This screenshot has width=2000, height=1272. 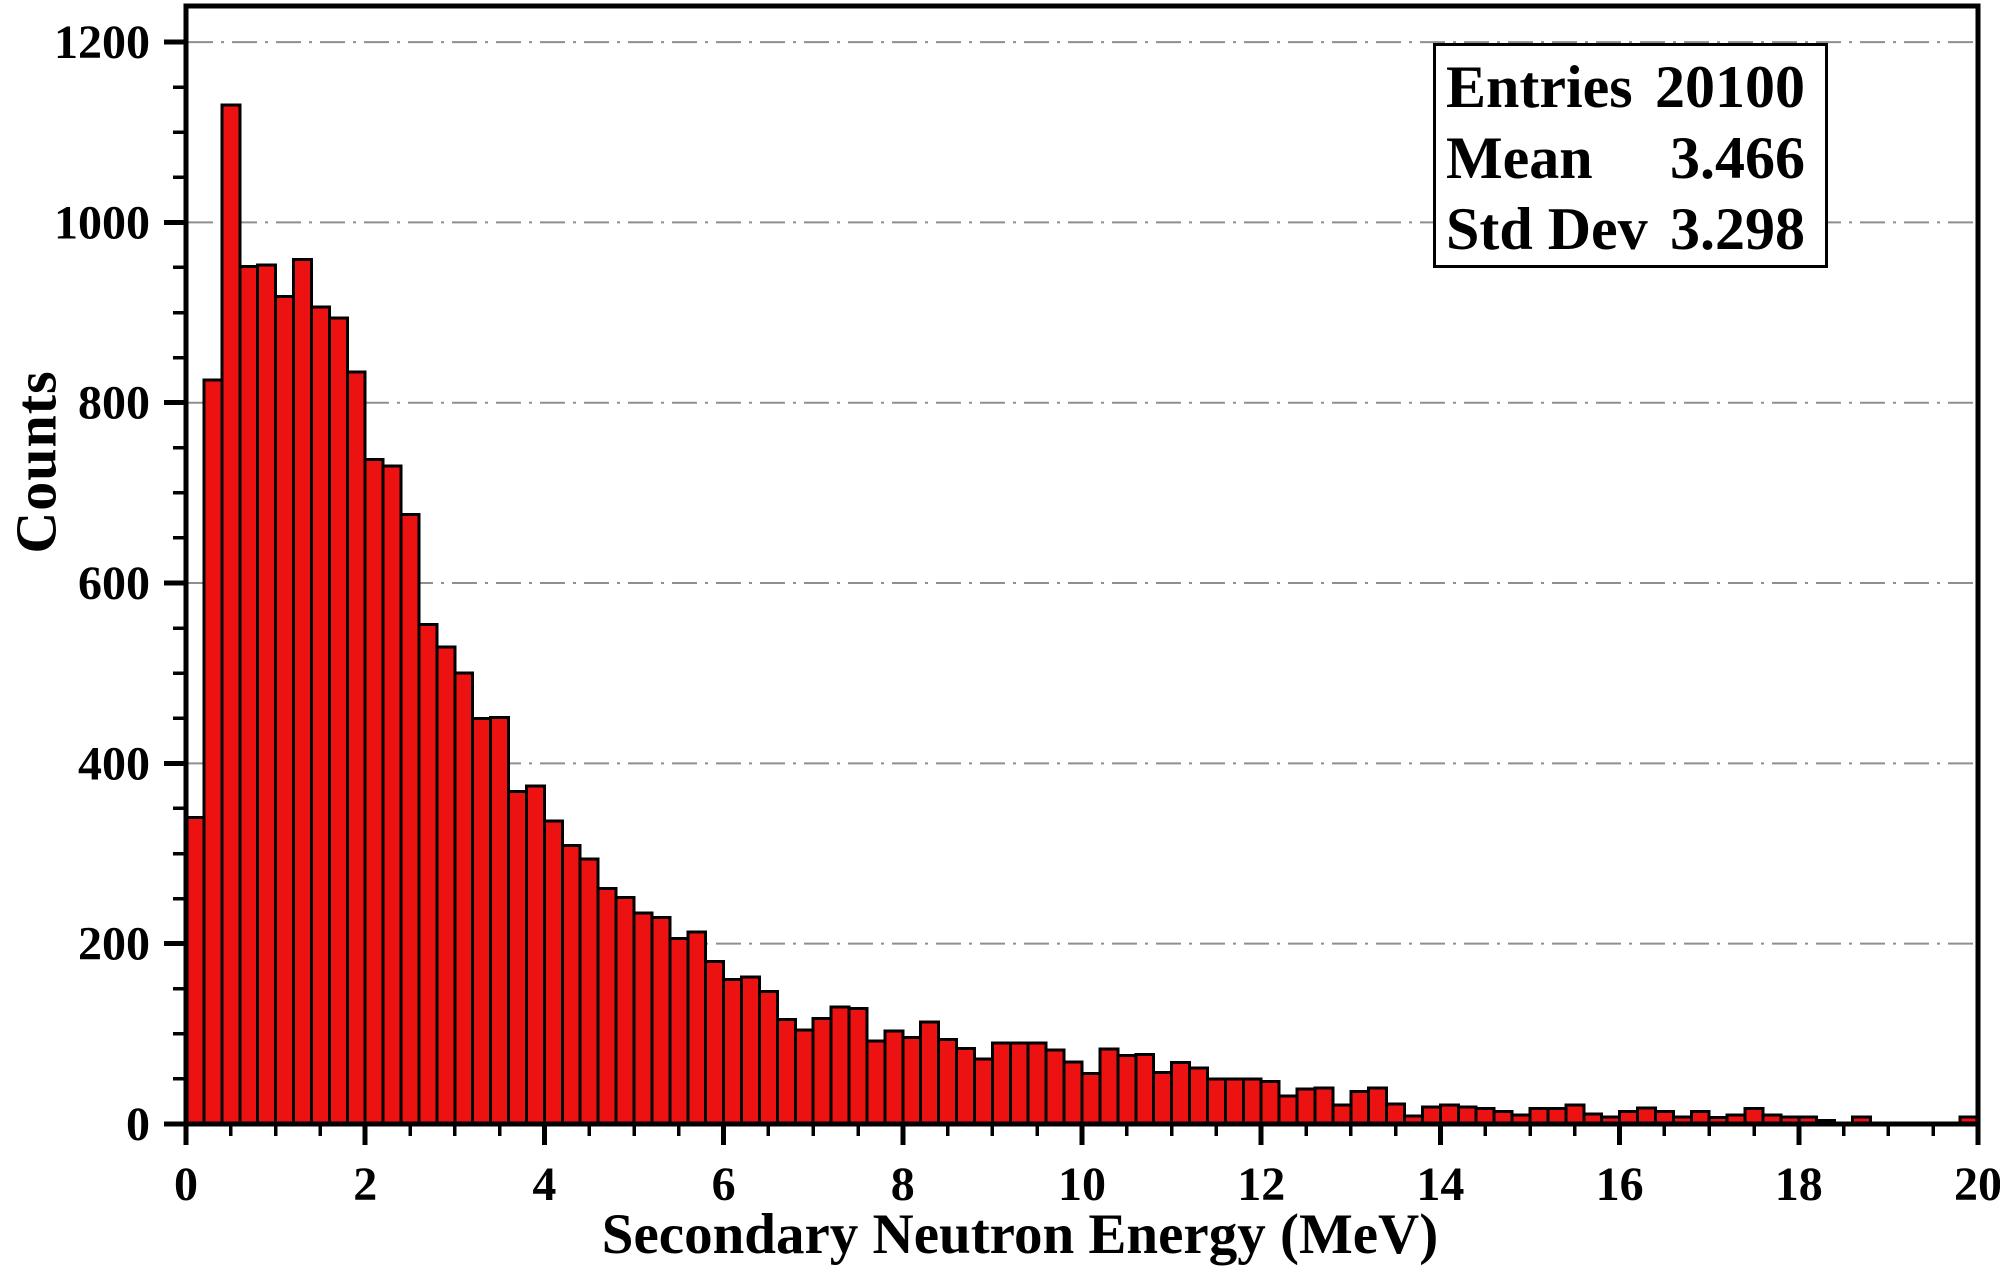 I want to click on x-axis-title: Secondary Neutron Energy (MeV), so click(x=1020, y=1234).